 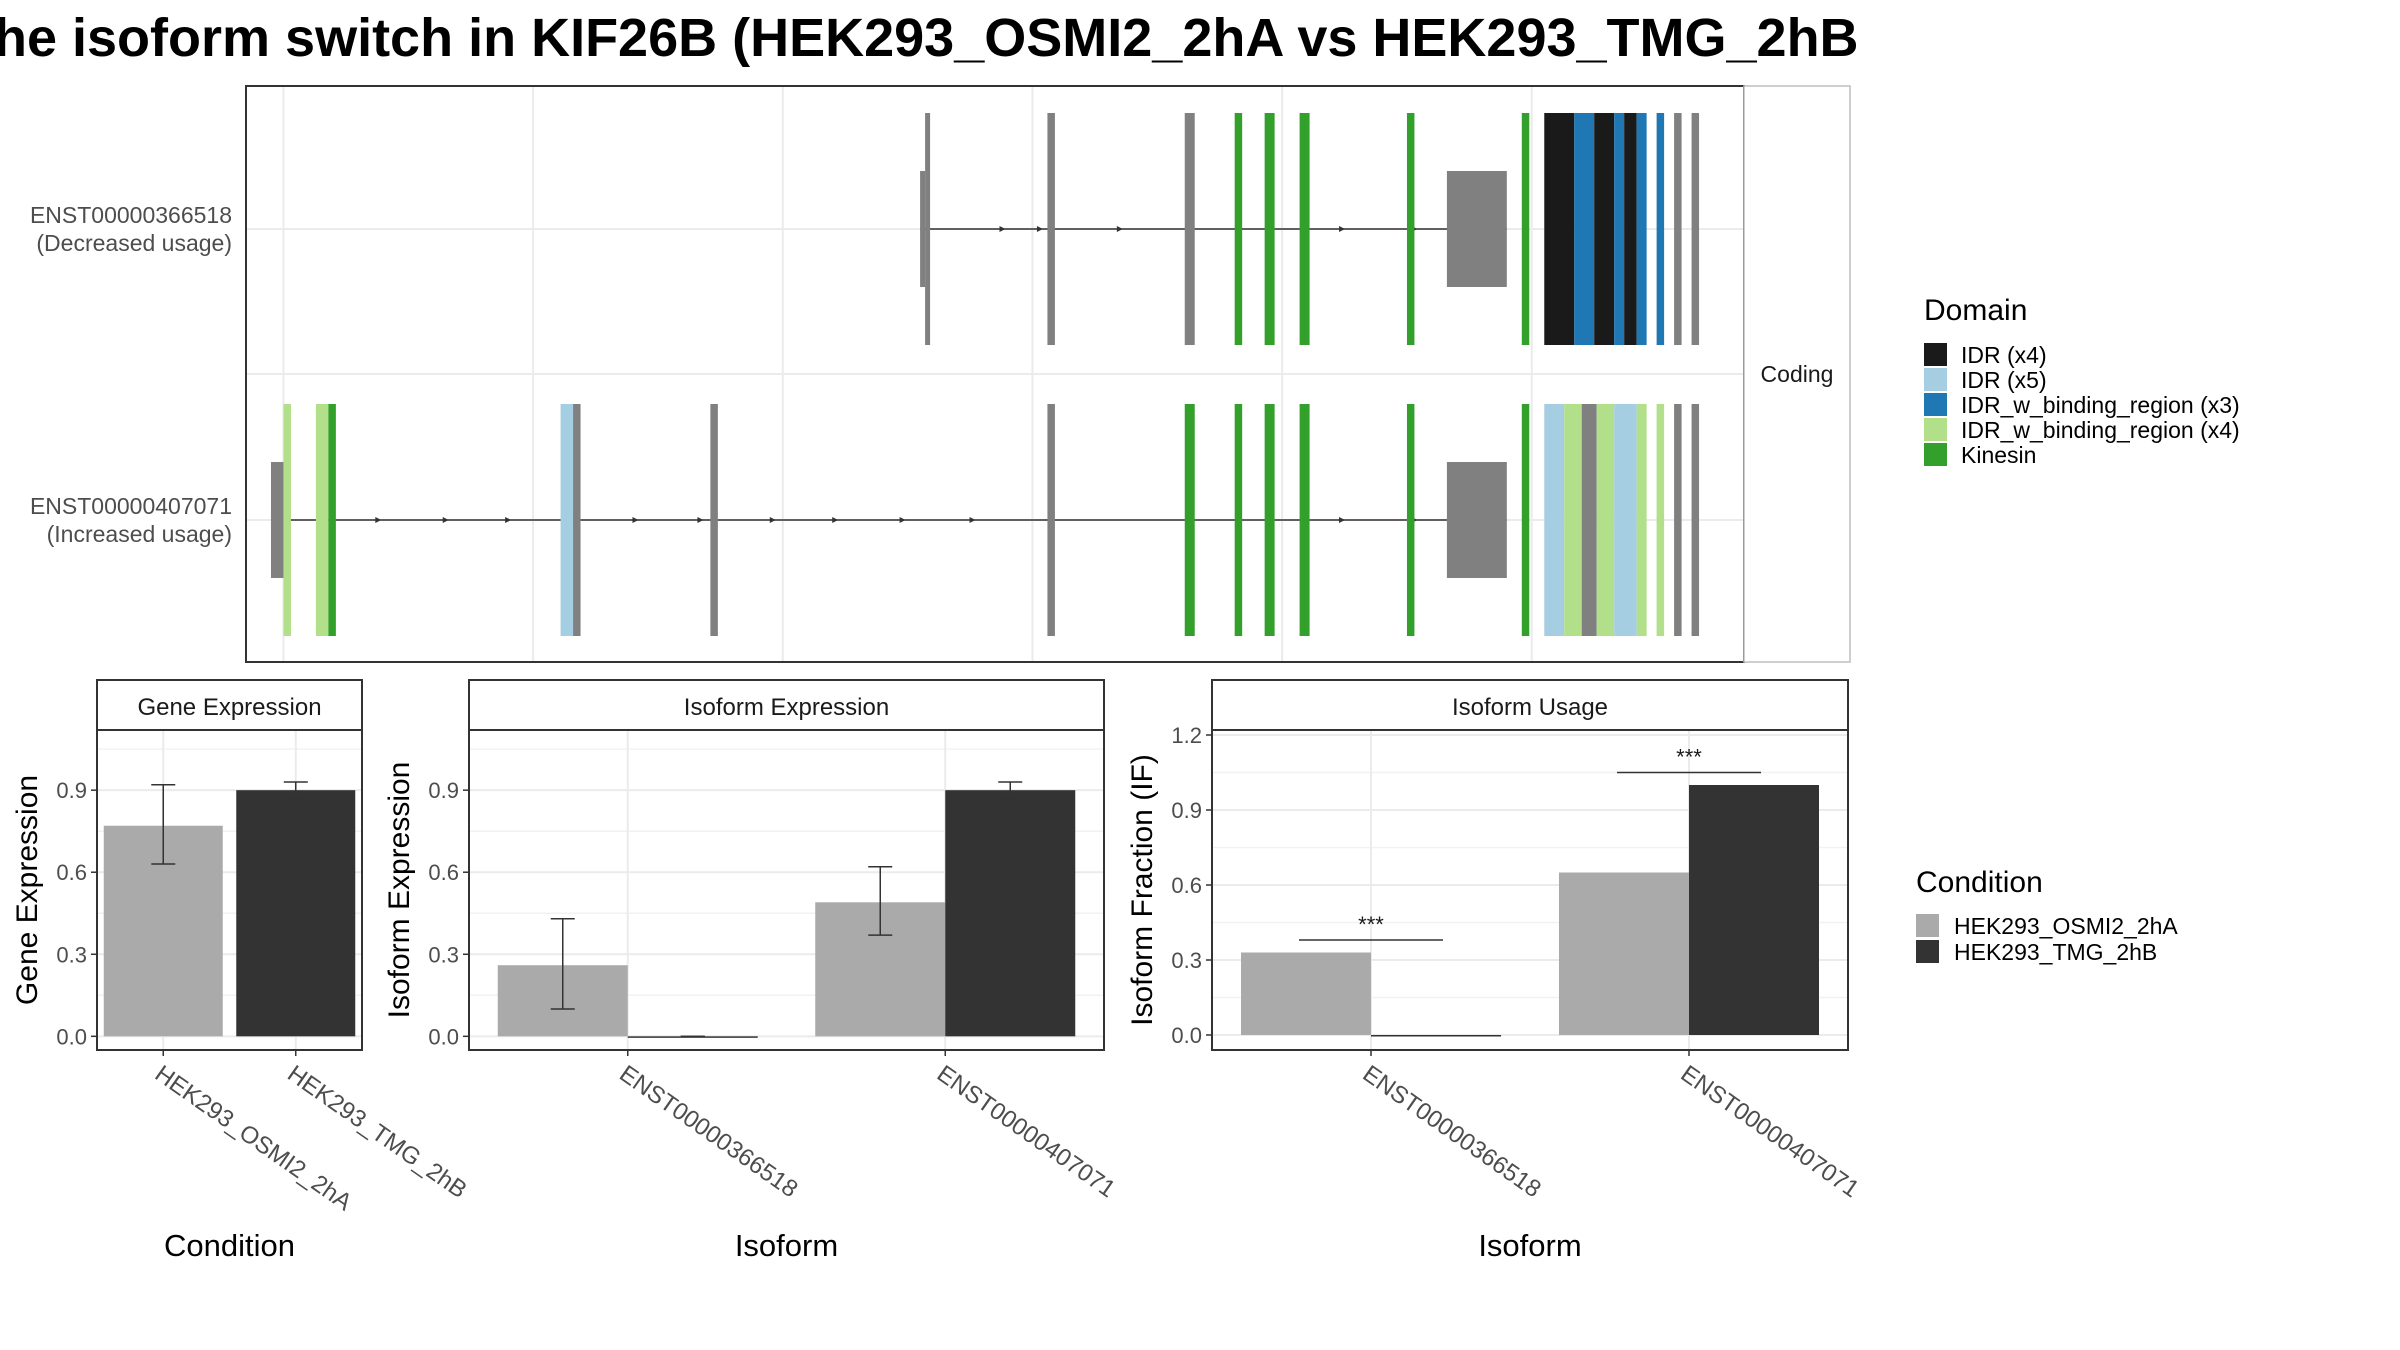 I want to click on transcript-label-usage: (Decreased usage), so click(x=134, y=243).